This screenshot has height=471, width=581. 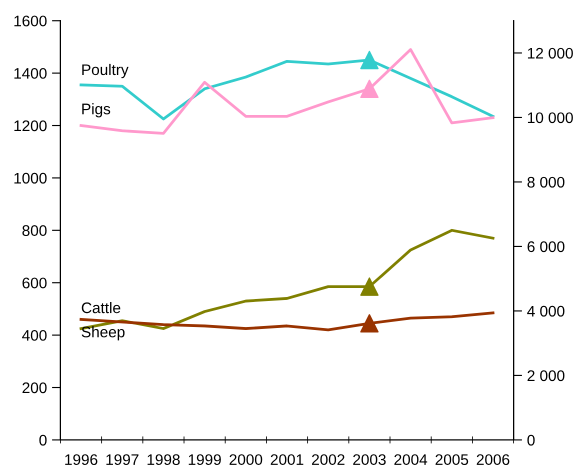 I want to click on x-tick-label: 2002, so click(x=328, y=460).